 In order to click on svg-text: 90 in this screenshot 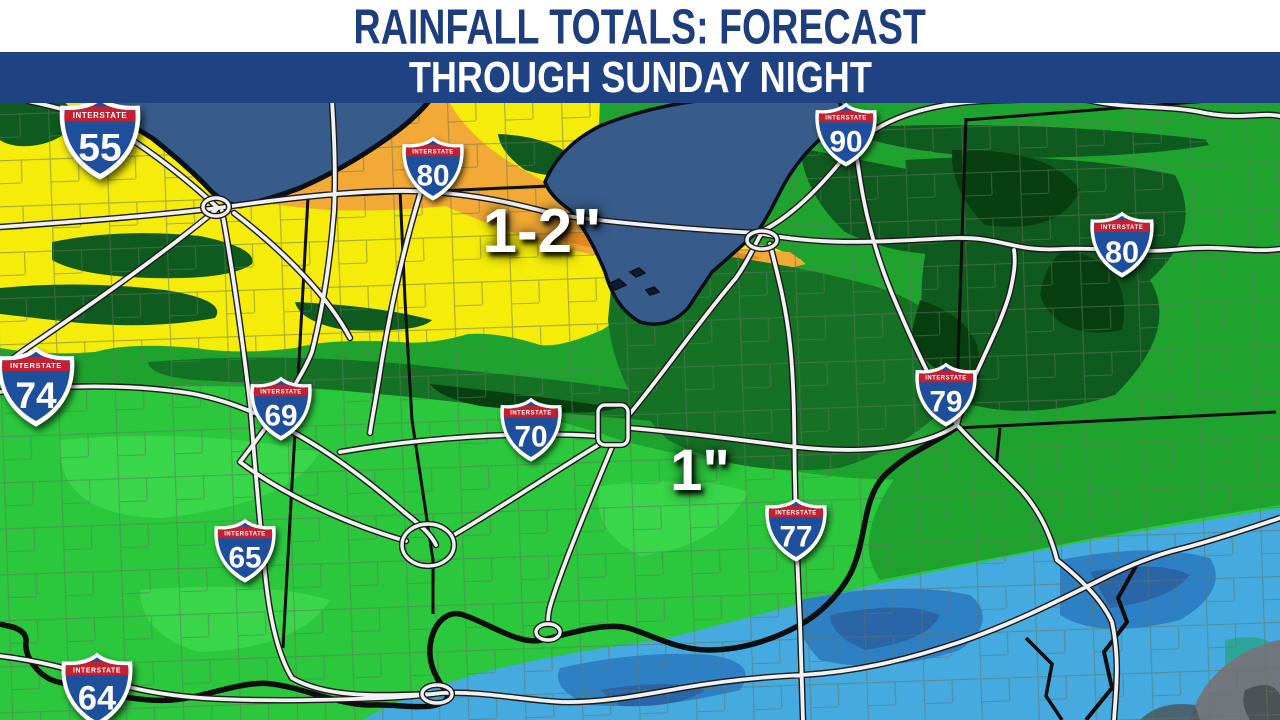, I will do `click(845, 142)`.